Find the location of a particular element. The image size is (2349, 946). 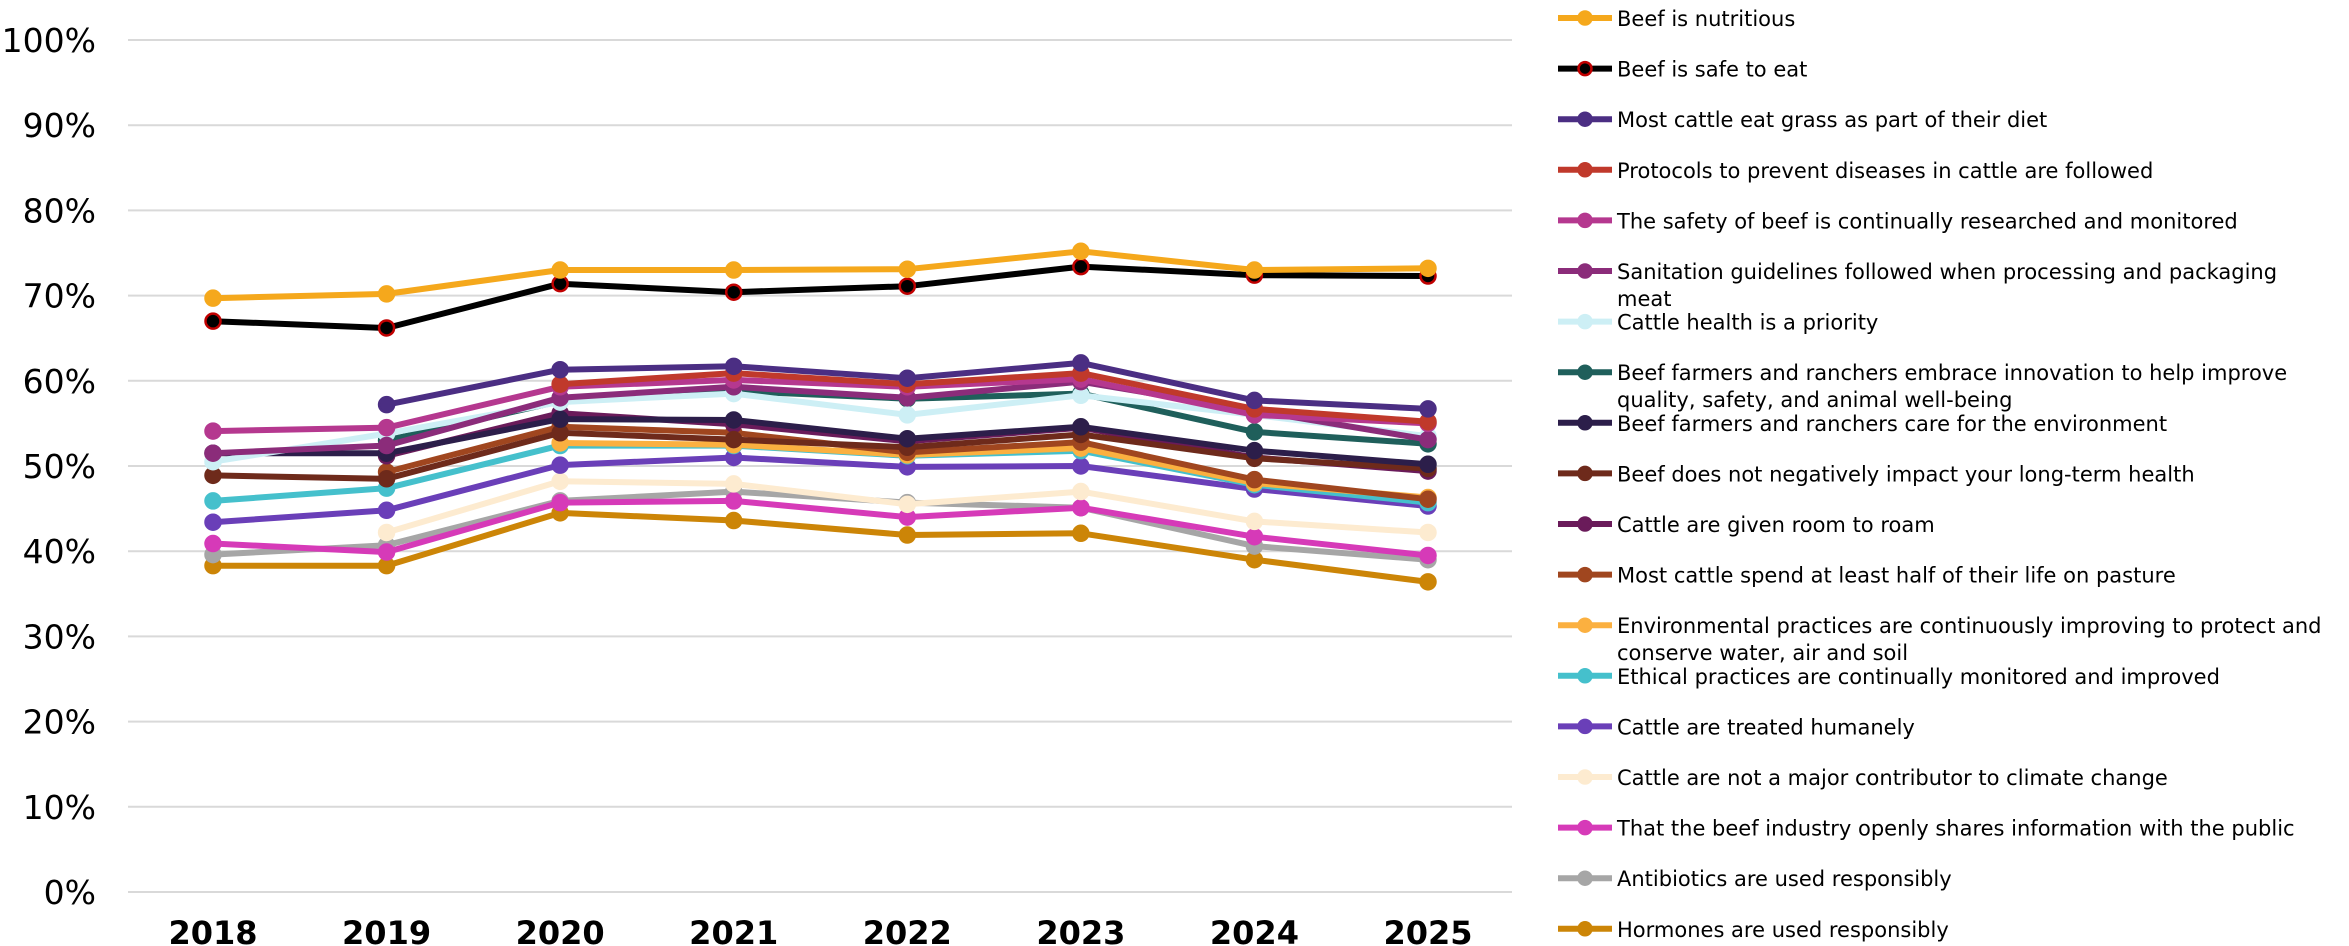

y-tick-label: 40% is located at coordinates (59, 551).